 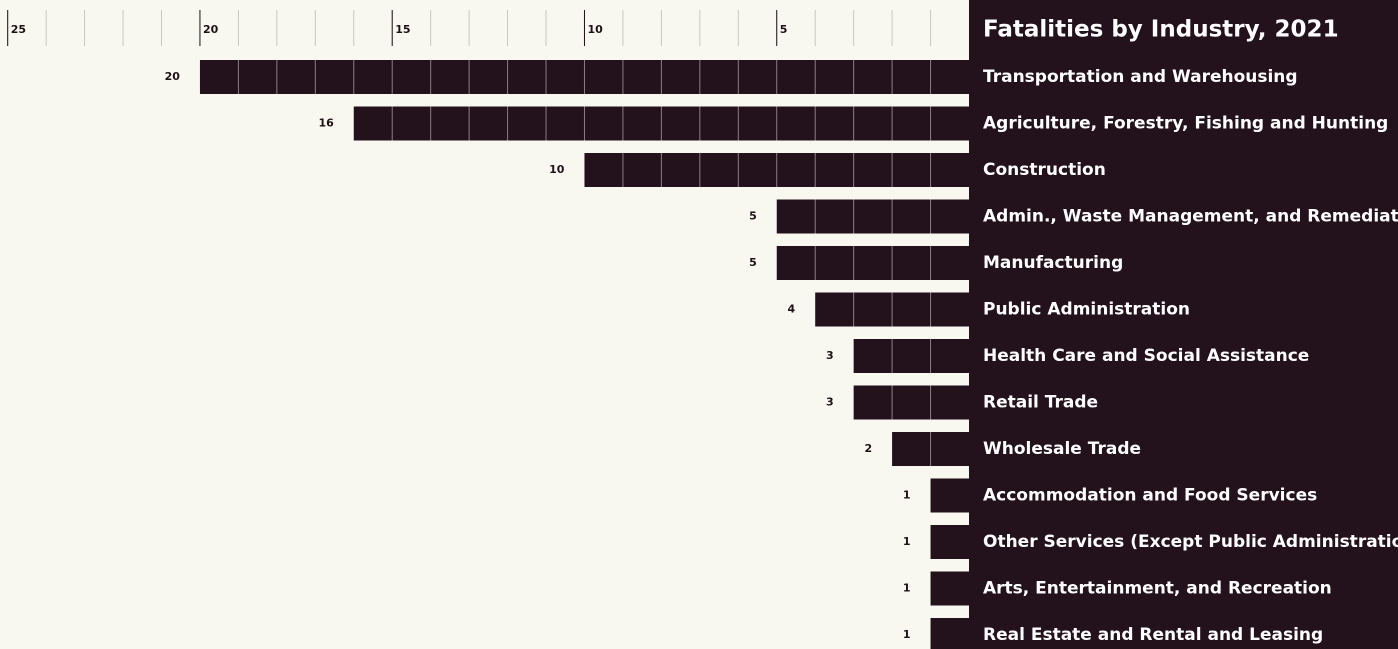 I want to click on value-label: 16, so click(x=326, y=123).